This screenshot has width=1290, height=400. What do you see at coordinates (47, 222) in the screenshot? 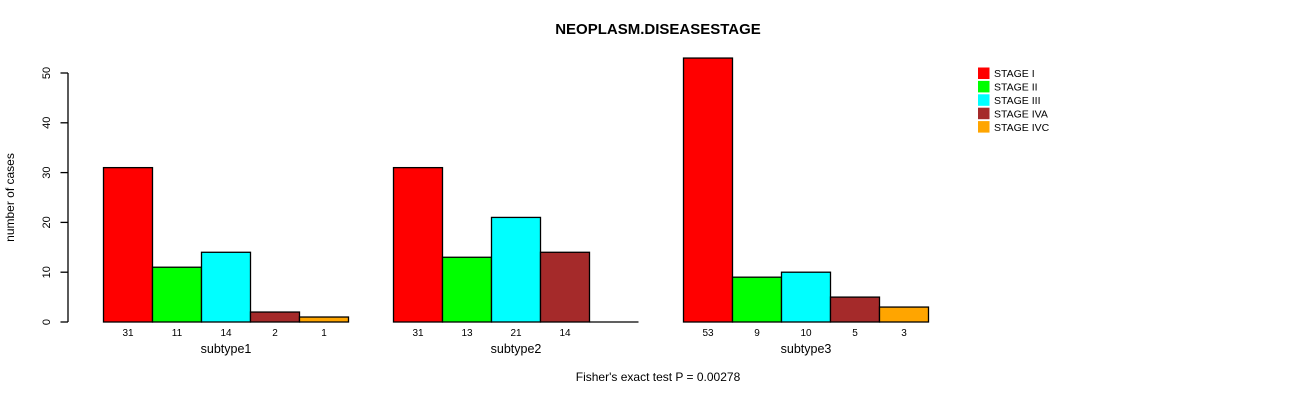
I see `y-axis-tick-label: 20` at bounding box center [47, 222].